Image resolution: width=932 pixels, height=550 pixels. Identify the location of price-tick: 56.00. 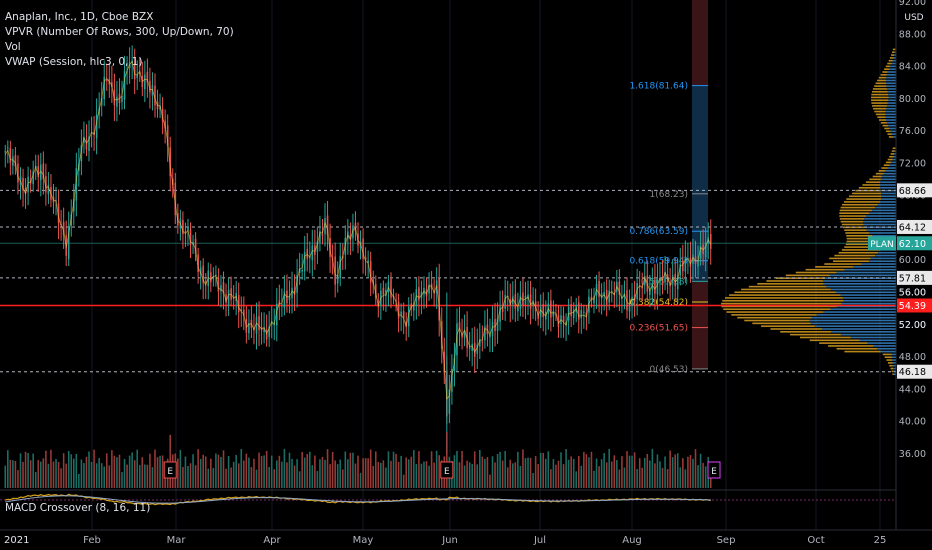
(912, 292).